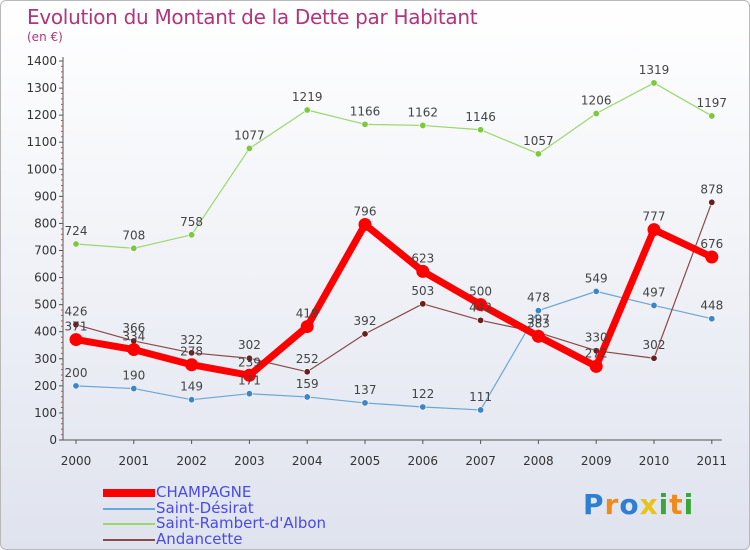 This screenshot has height=550, width=750. I want to click on data-label: 878, so click(711, 189).